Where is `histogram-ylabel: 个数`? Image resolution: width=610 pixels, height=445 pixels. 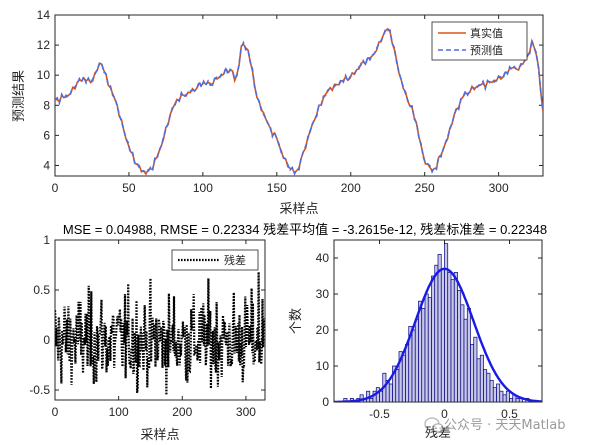
histogram-ylabel: 个数 is located at coordinates (296, 321).